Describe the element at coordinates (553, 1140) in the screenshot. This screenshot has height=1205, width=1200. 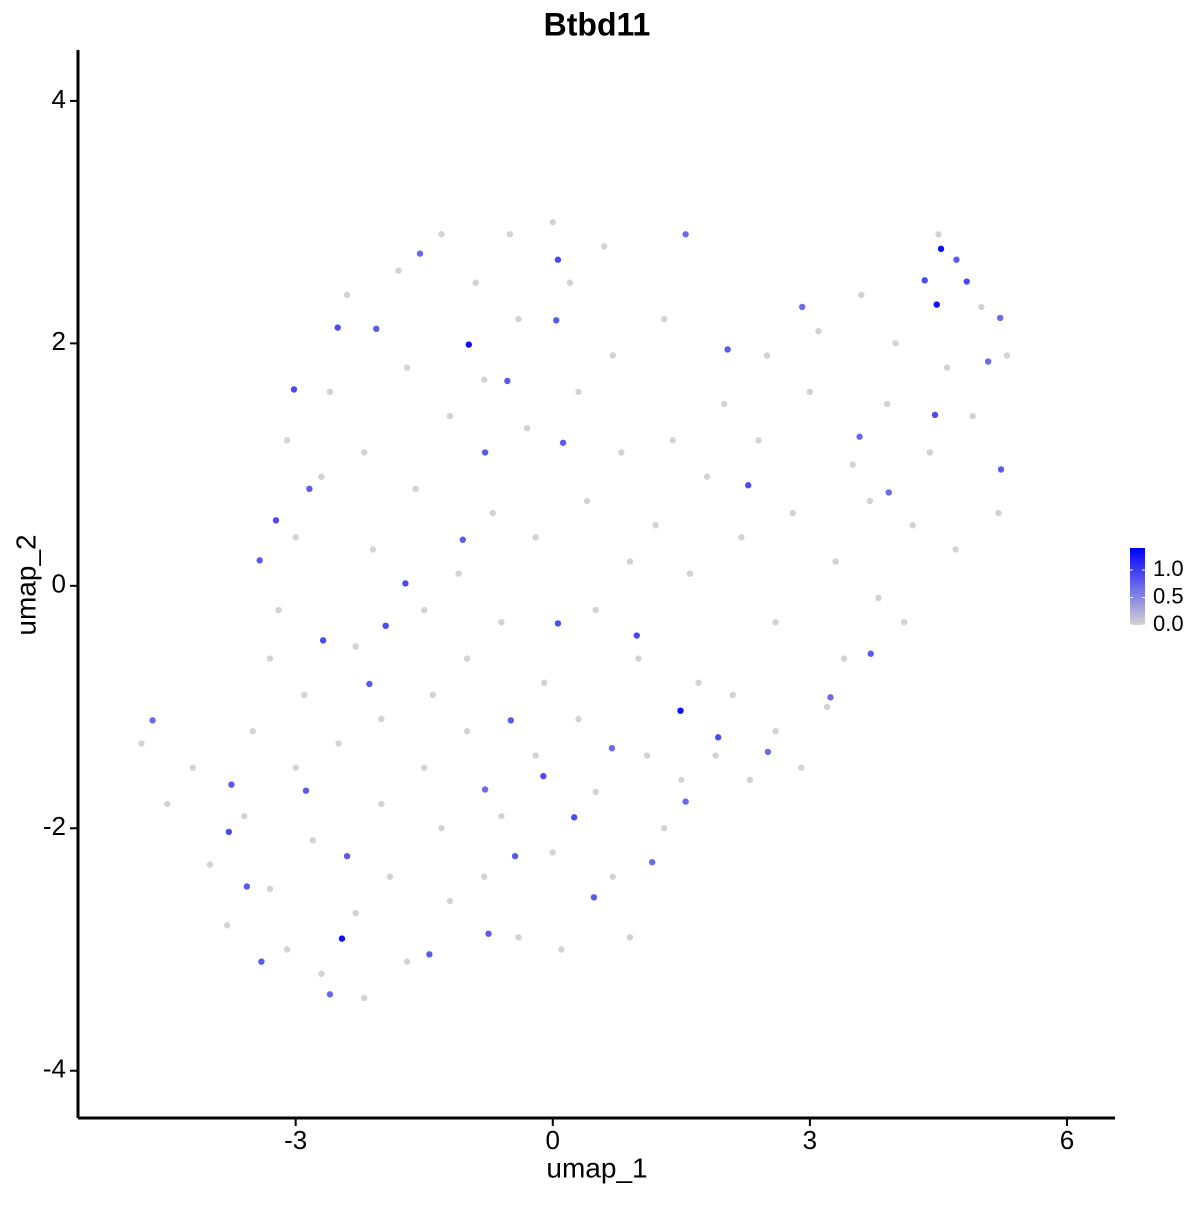
I see `x-tick-label: 0` at that location.